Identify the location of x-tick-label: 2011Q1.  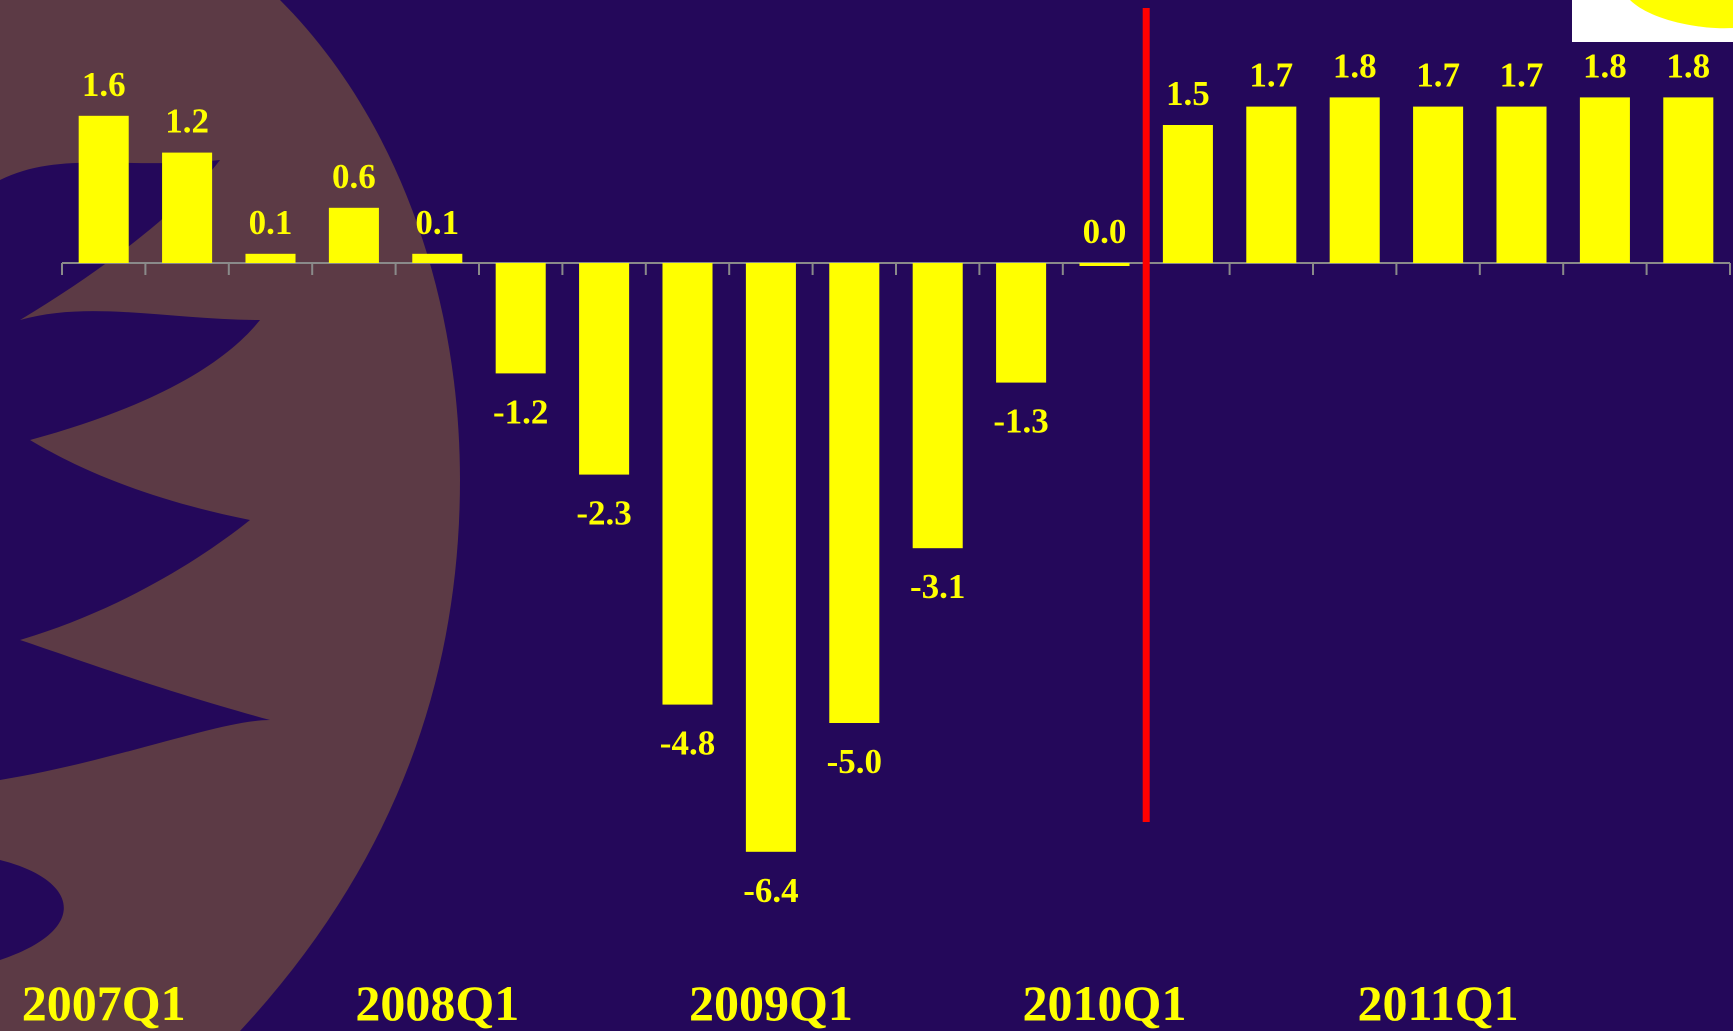
(1438, 1003).